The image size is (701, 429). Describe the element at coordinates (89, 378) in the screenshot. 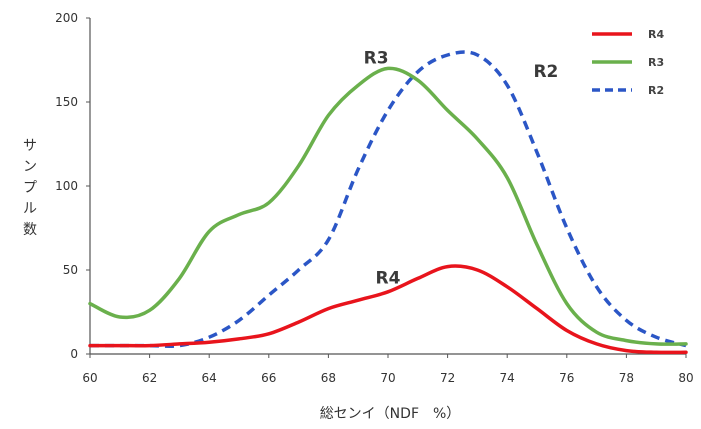

I see `x-tick-label: 60` at that location.